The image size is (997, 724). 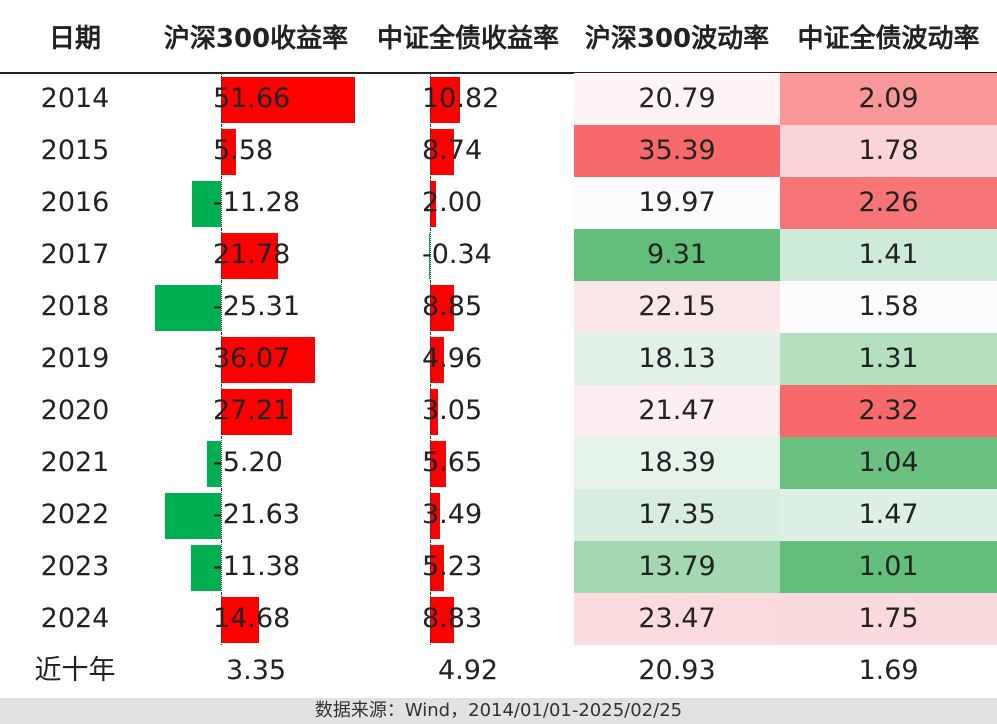 What do you see at coordinates (888, 670) in the screenshot?
I see `summary-bond-volatility: 1.69` at bounding box center [888, 670].